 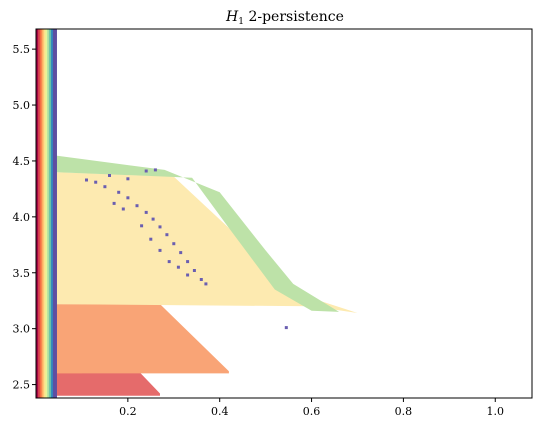 I want to click on chart-title-main: H, so click(x=232, y=17).